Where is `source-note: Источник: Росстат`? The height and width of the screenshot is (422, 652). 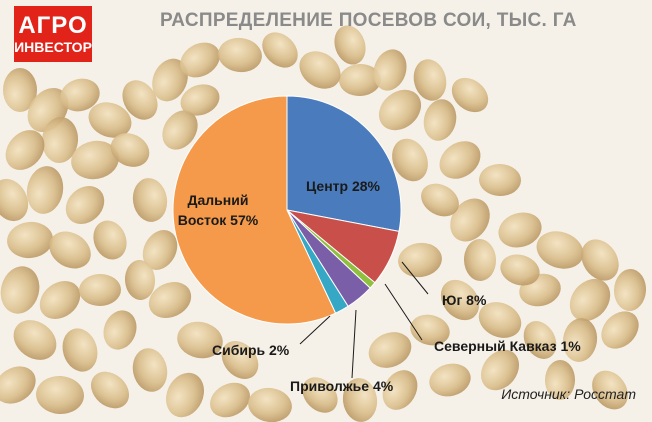 source-note: Источник: Росстат is located at coordinates (568, 394).